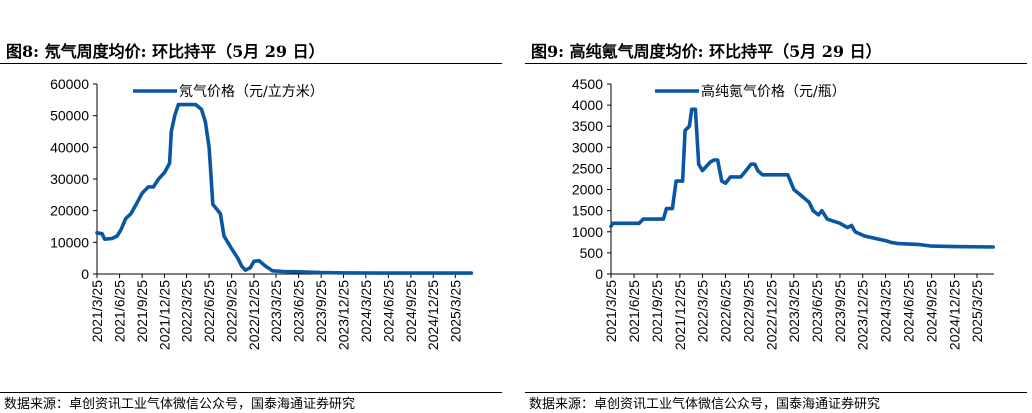 This screenshot has width=1032, height=413. Describe the element at coordinates (69, 84) in the screenshot. I see `y-tick-label: 60000` at that location.